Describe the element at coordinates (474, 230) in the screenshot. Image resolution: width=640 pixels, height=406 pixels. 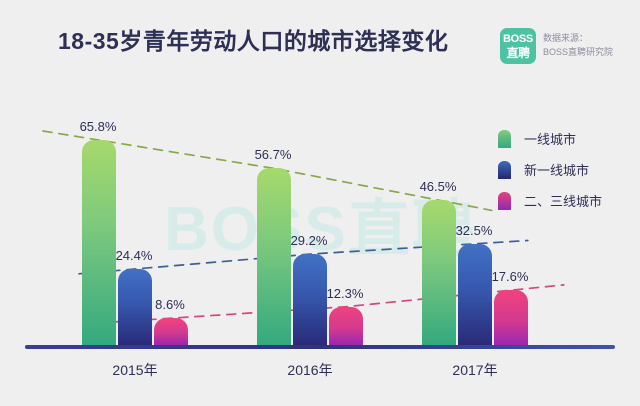
I see `bar-value-label: 32.5%` at that location.